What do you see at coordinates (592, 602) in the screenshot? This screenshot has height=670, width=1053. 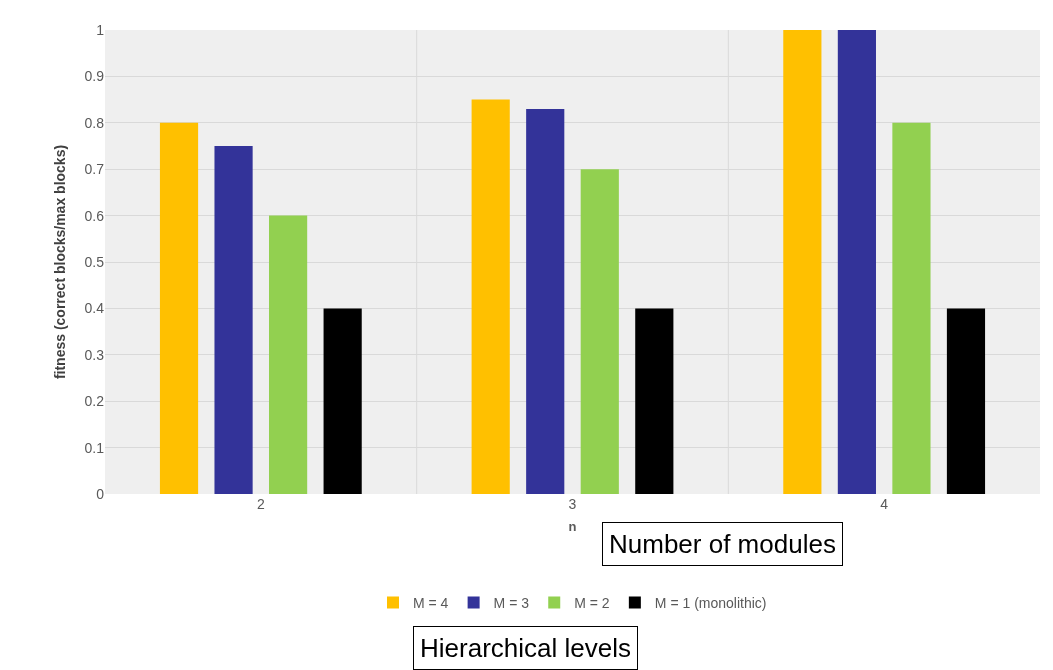 I see `legend-label: M = 2` at bounding box center [592, 602].